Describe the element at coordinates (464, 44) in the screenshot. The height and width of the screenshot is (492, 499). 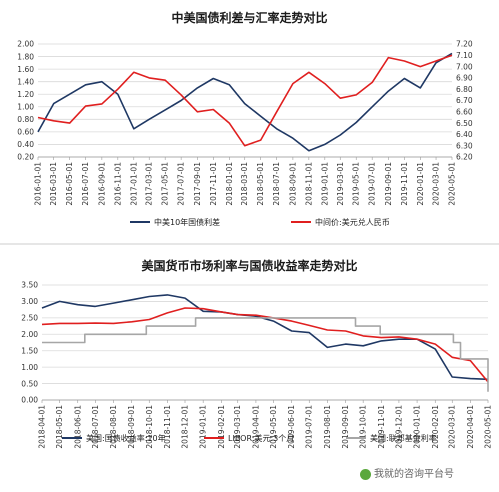
I see `y-tick-label-right: 7.20` at that location.